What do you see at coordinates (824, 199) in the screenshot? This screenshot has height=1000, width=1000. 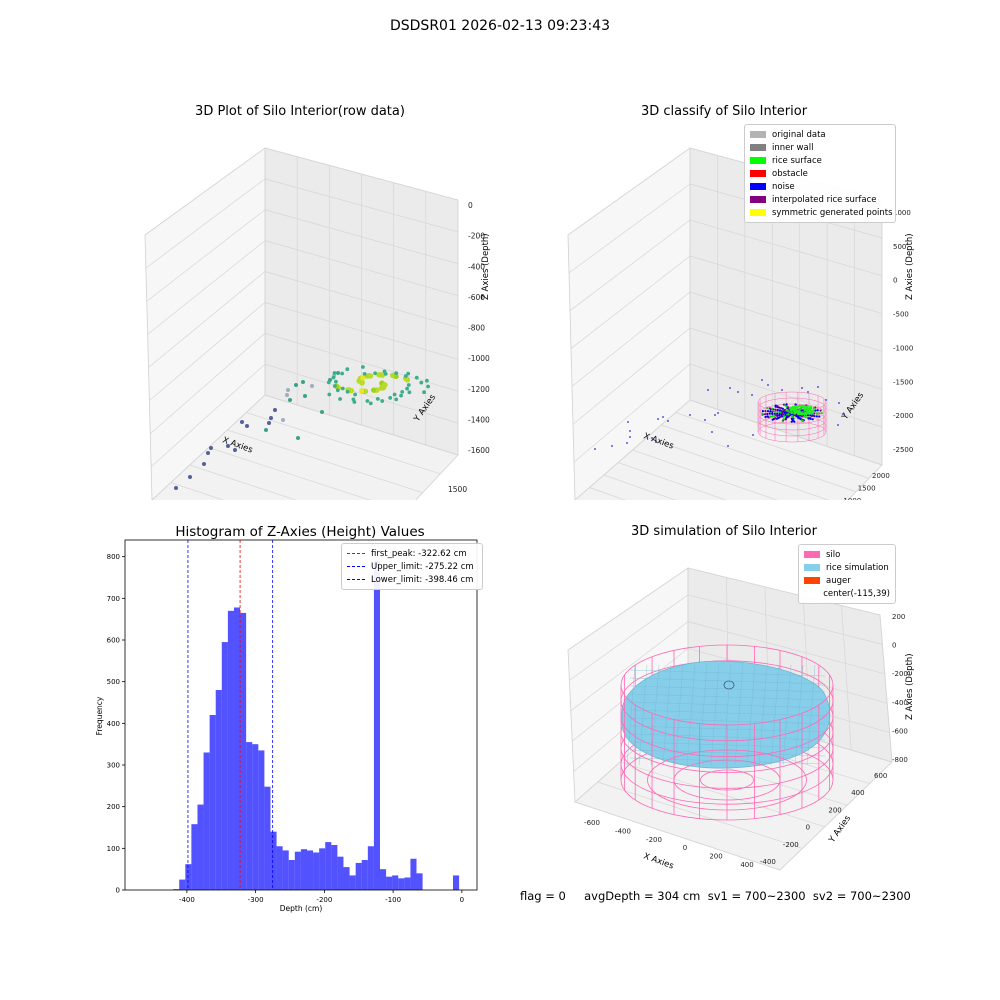 I see `legend-label: interpolated rice surface` at bounding box center [824, 199].